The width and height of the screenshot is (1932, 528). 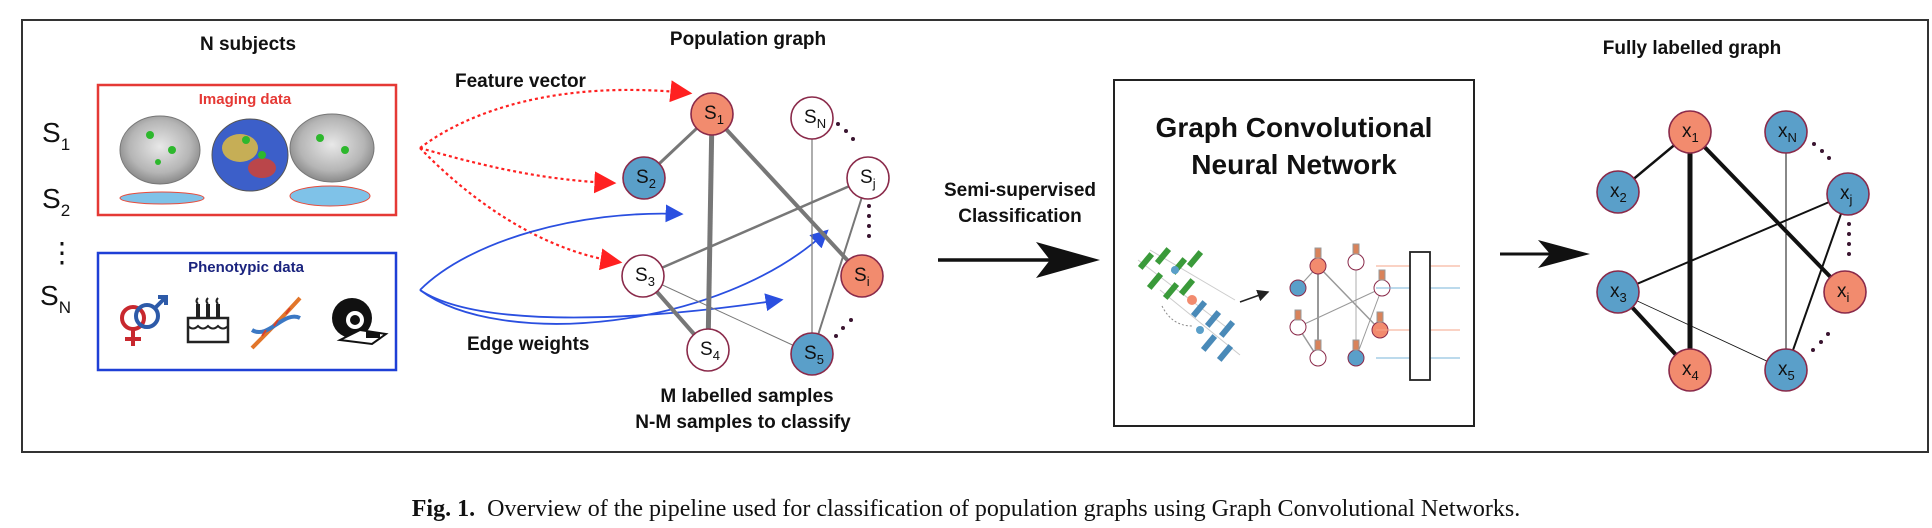 I want to click on subject-s1-label: S1, so click(x=56, y=135).